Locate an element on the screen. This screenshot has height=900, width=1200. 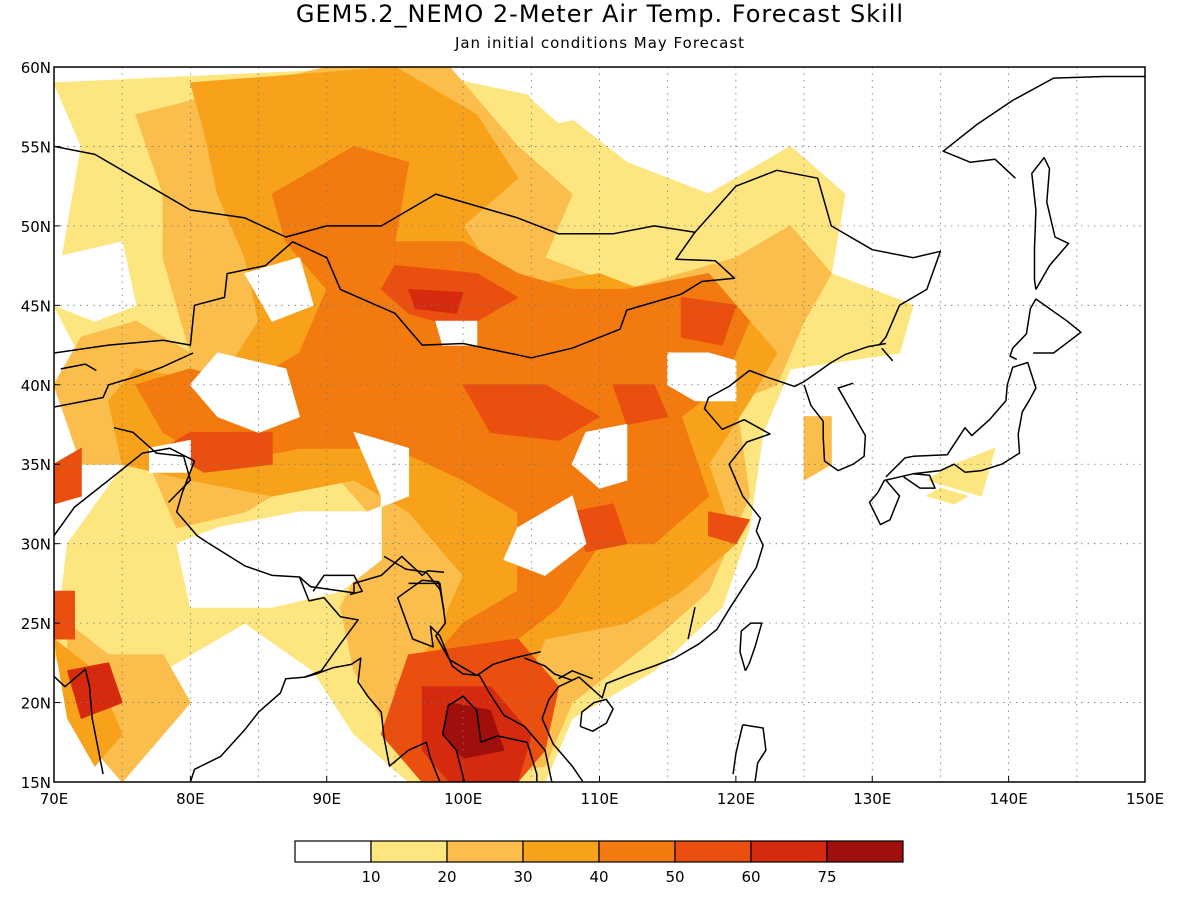
lon-tick-label: 80E is located at coordinates (190, 799).